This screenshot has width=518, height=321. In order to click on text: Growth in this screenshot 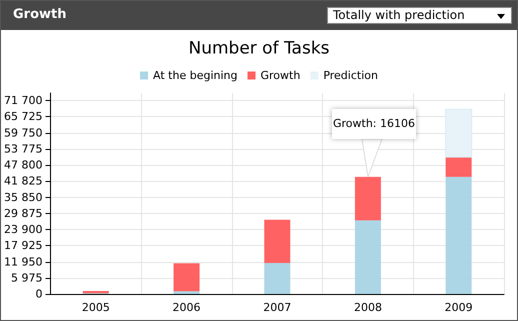, I will do `click(39, 14)`.